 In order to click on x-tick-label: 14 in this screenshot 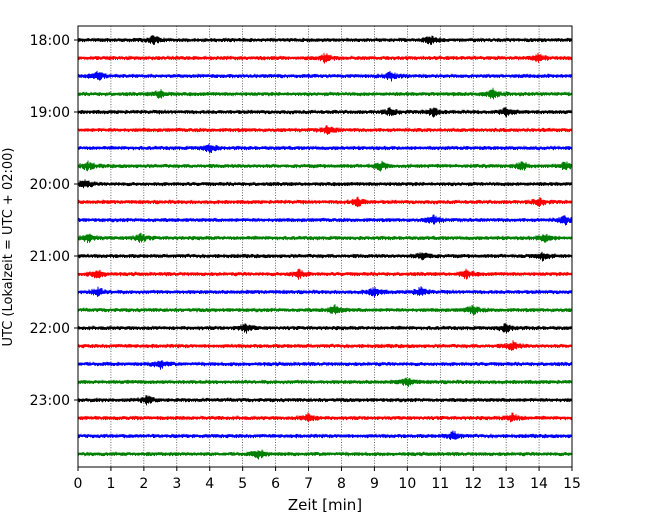, I will do `click(539, 484)`.